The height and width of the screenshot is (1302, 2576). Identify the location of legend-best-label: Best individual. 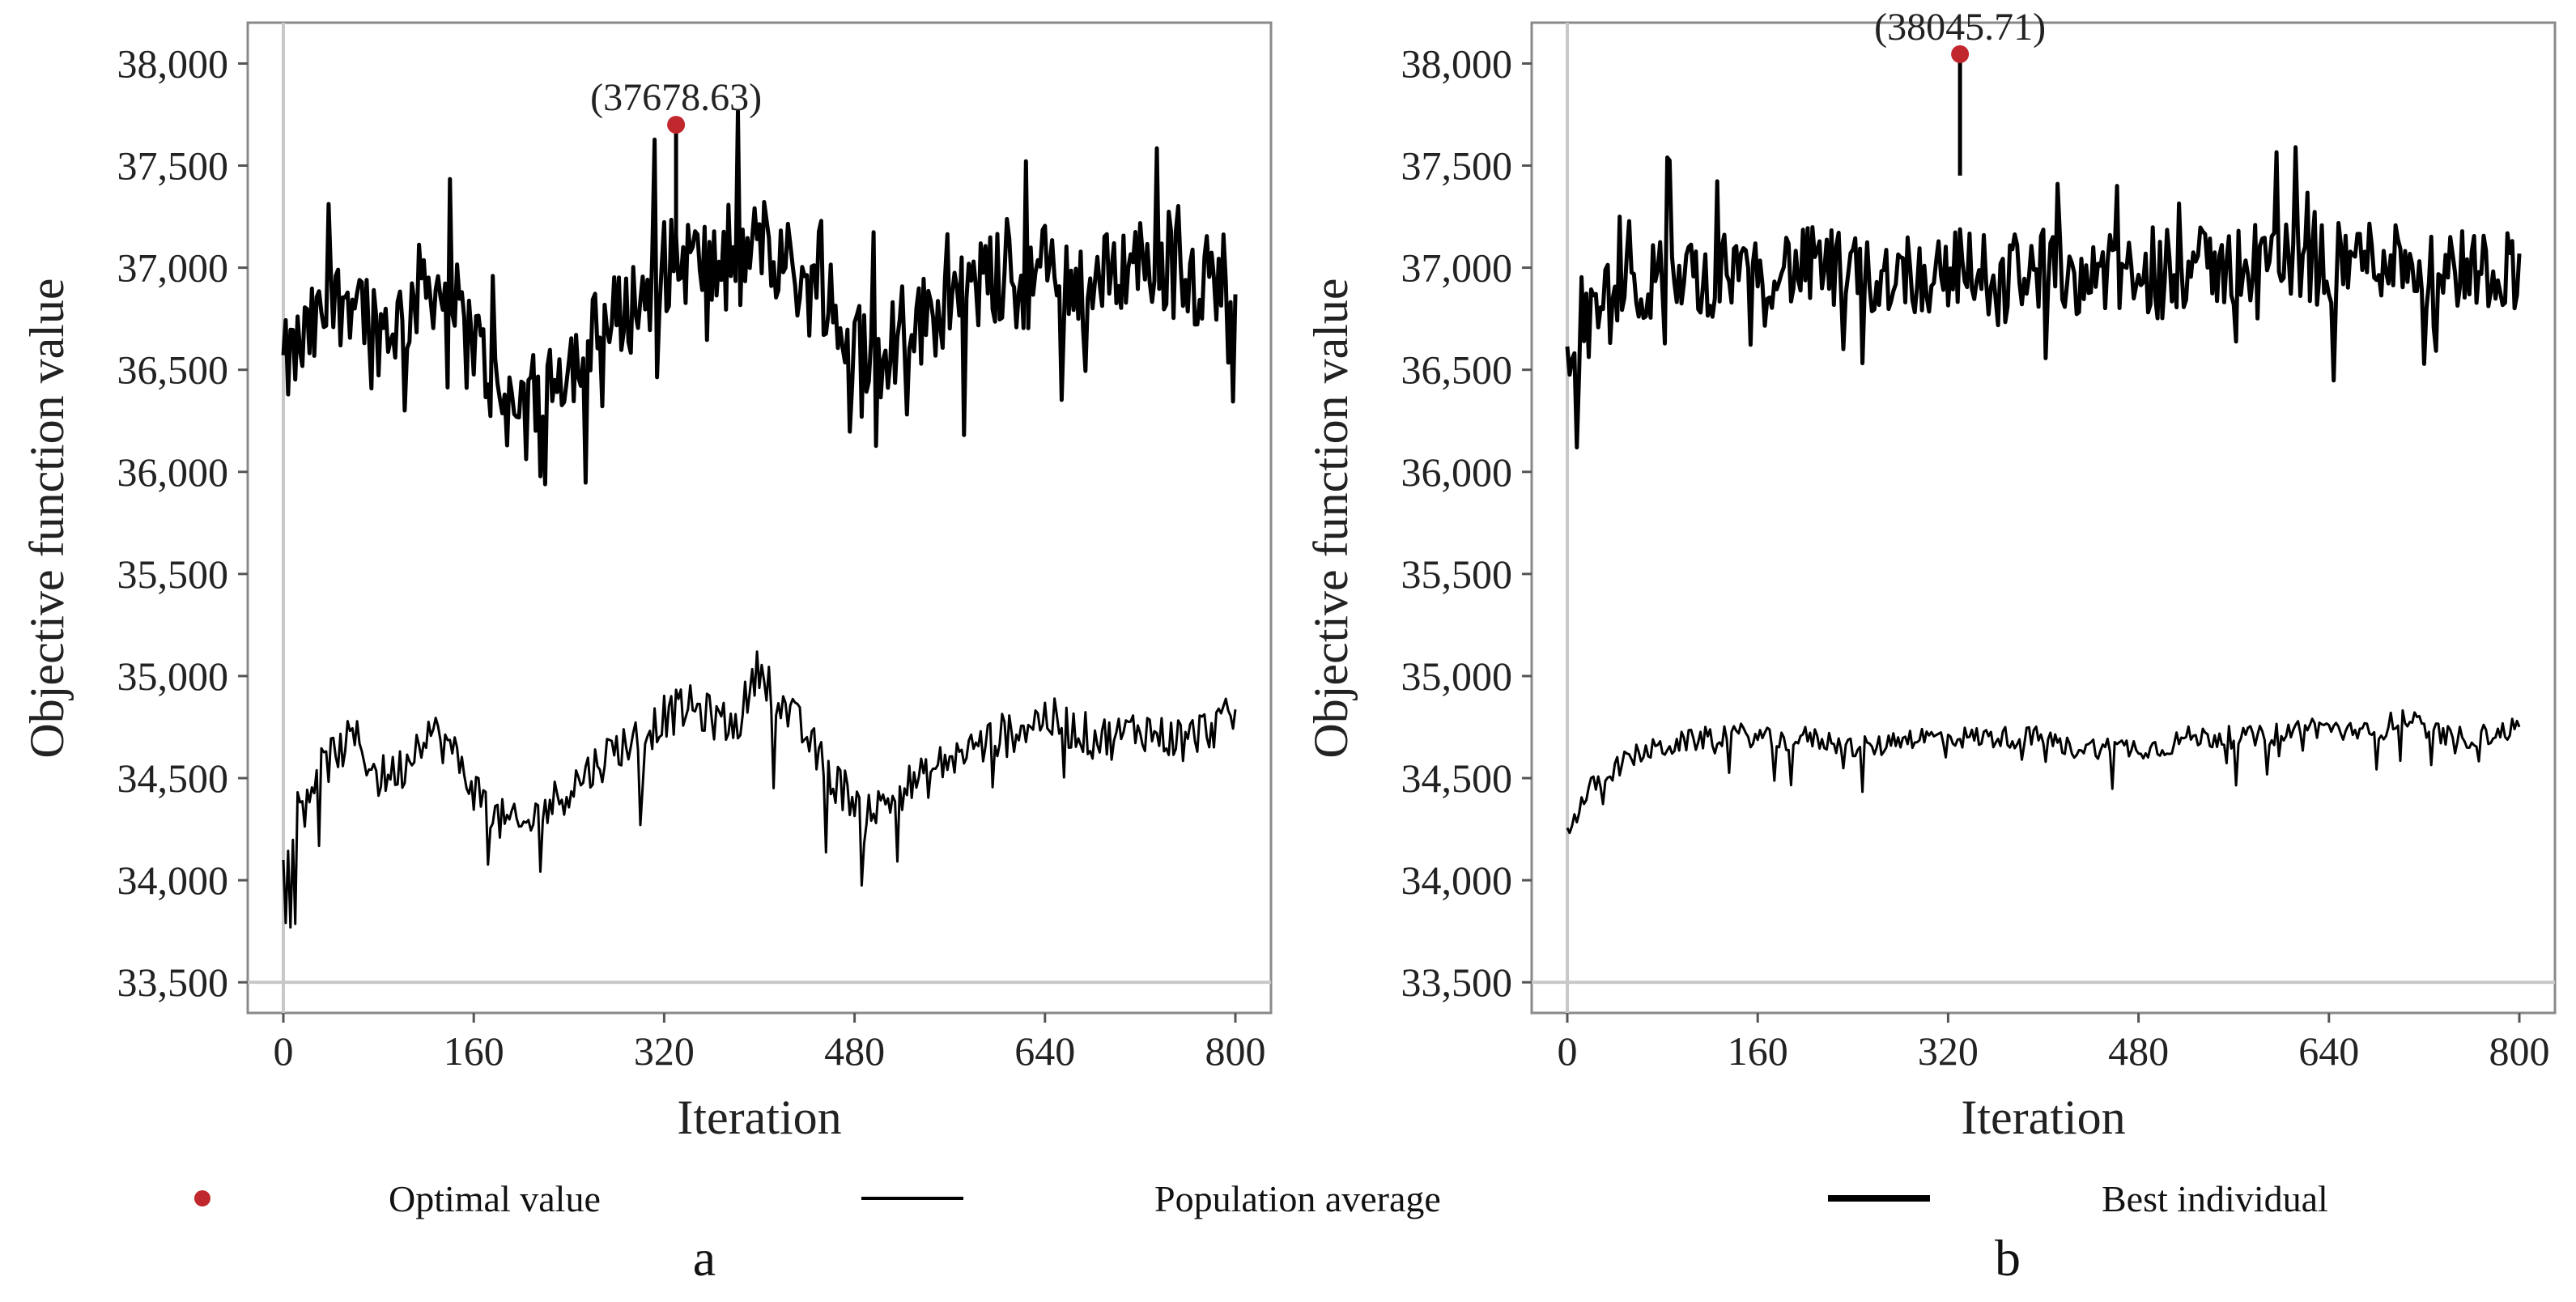
(2215, 1198).